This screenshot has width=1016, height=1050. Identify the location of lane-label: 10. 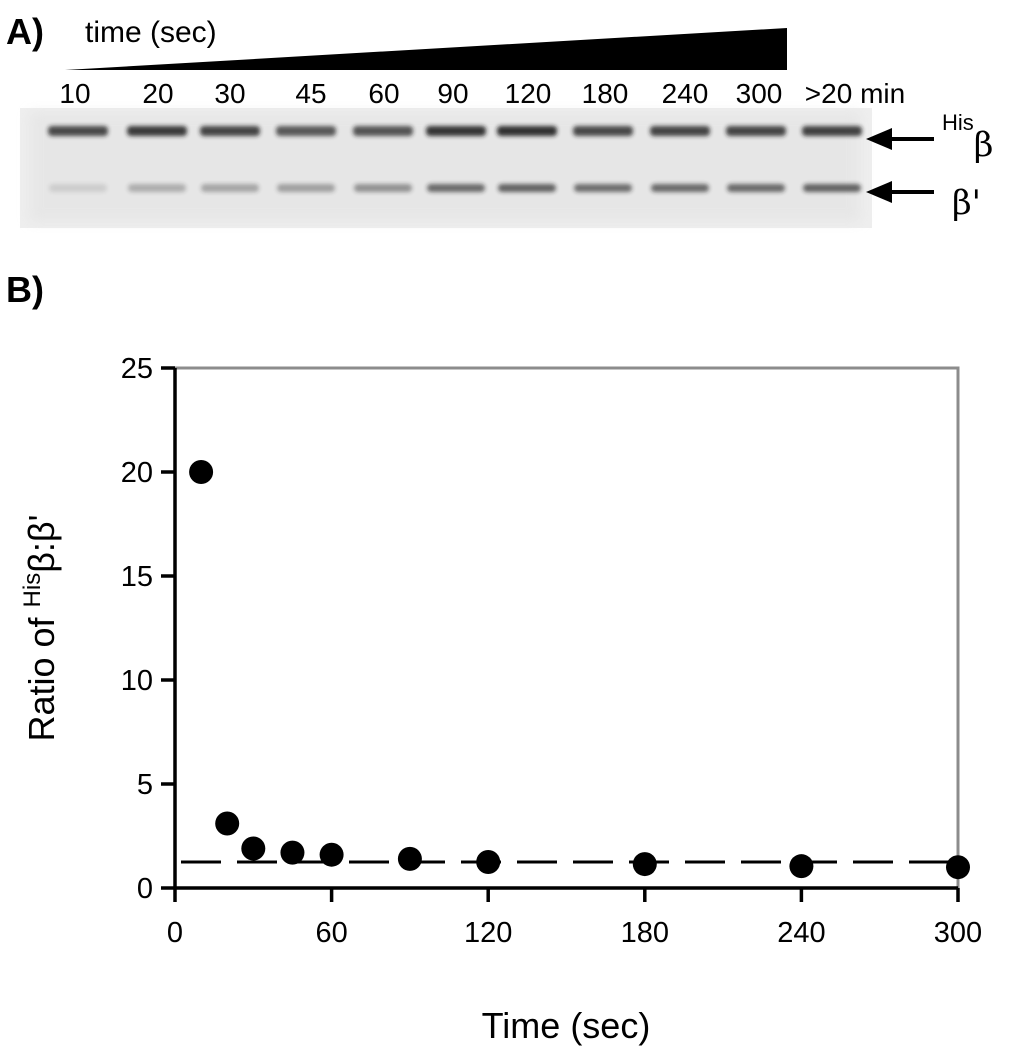
(74, 93).